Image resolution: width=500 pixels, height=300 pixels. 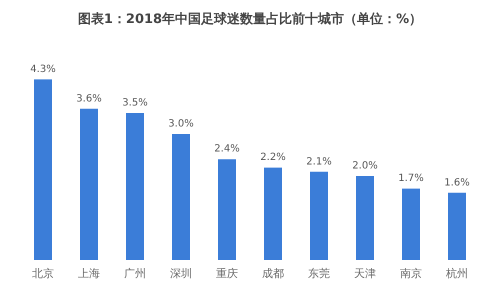 What do you see at coordinates (135, 103) in the screenshot?
I see `data-label: 3.5%` at bounding box center [135, 103].